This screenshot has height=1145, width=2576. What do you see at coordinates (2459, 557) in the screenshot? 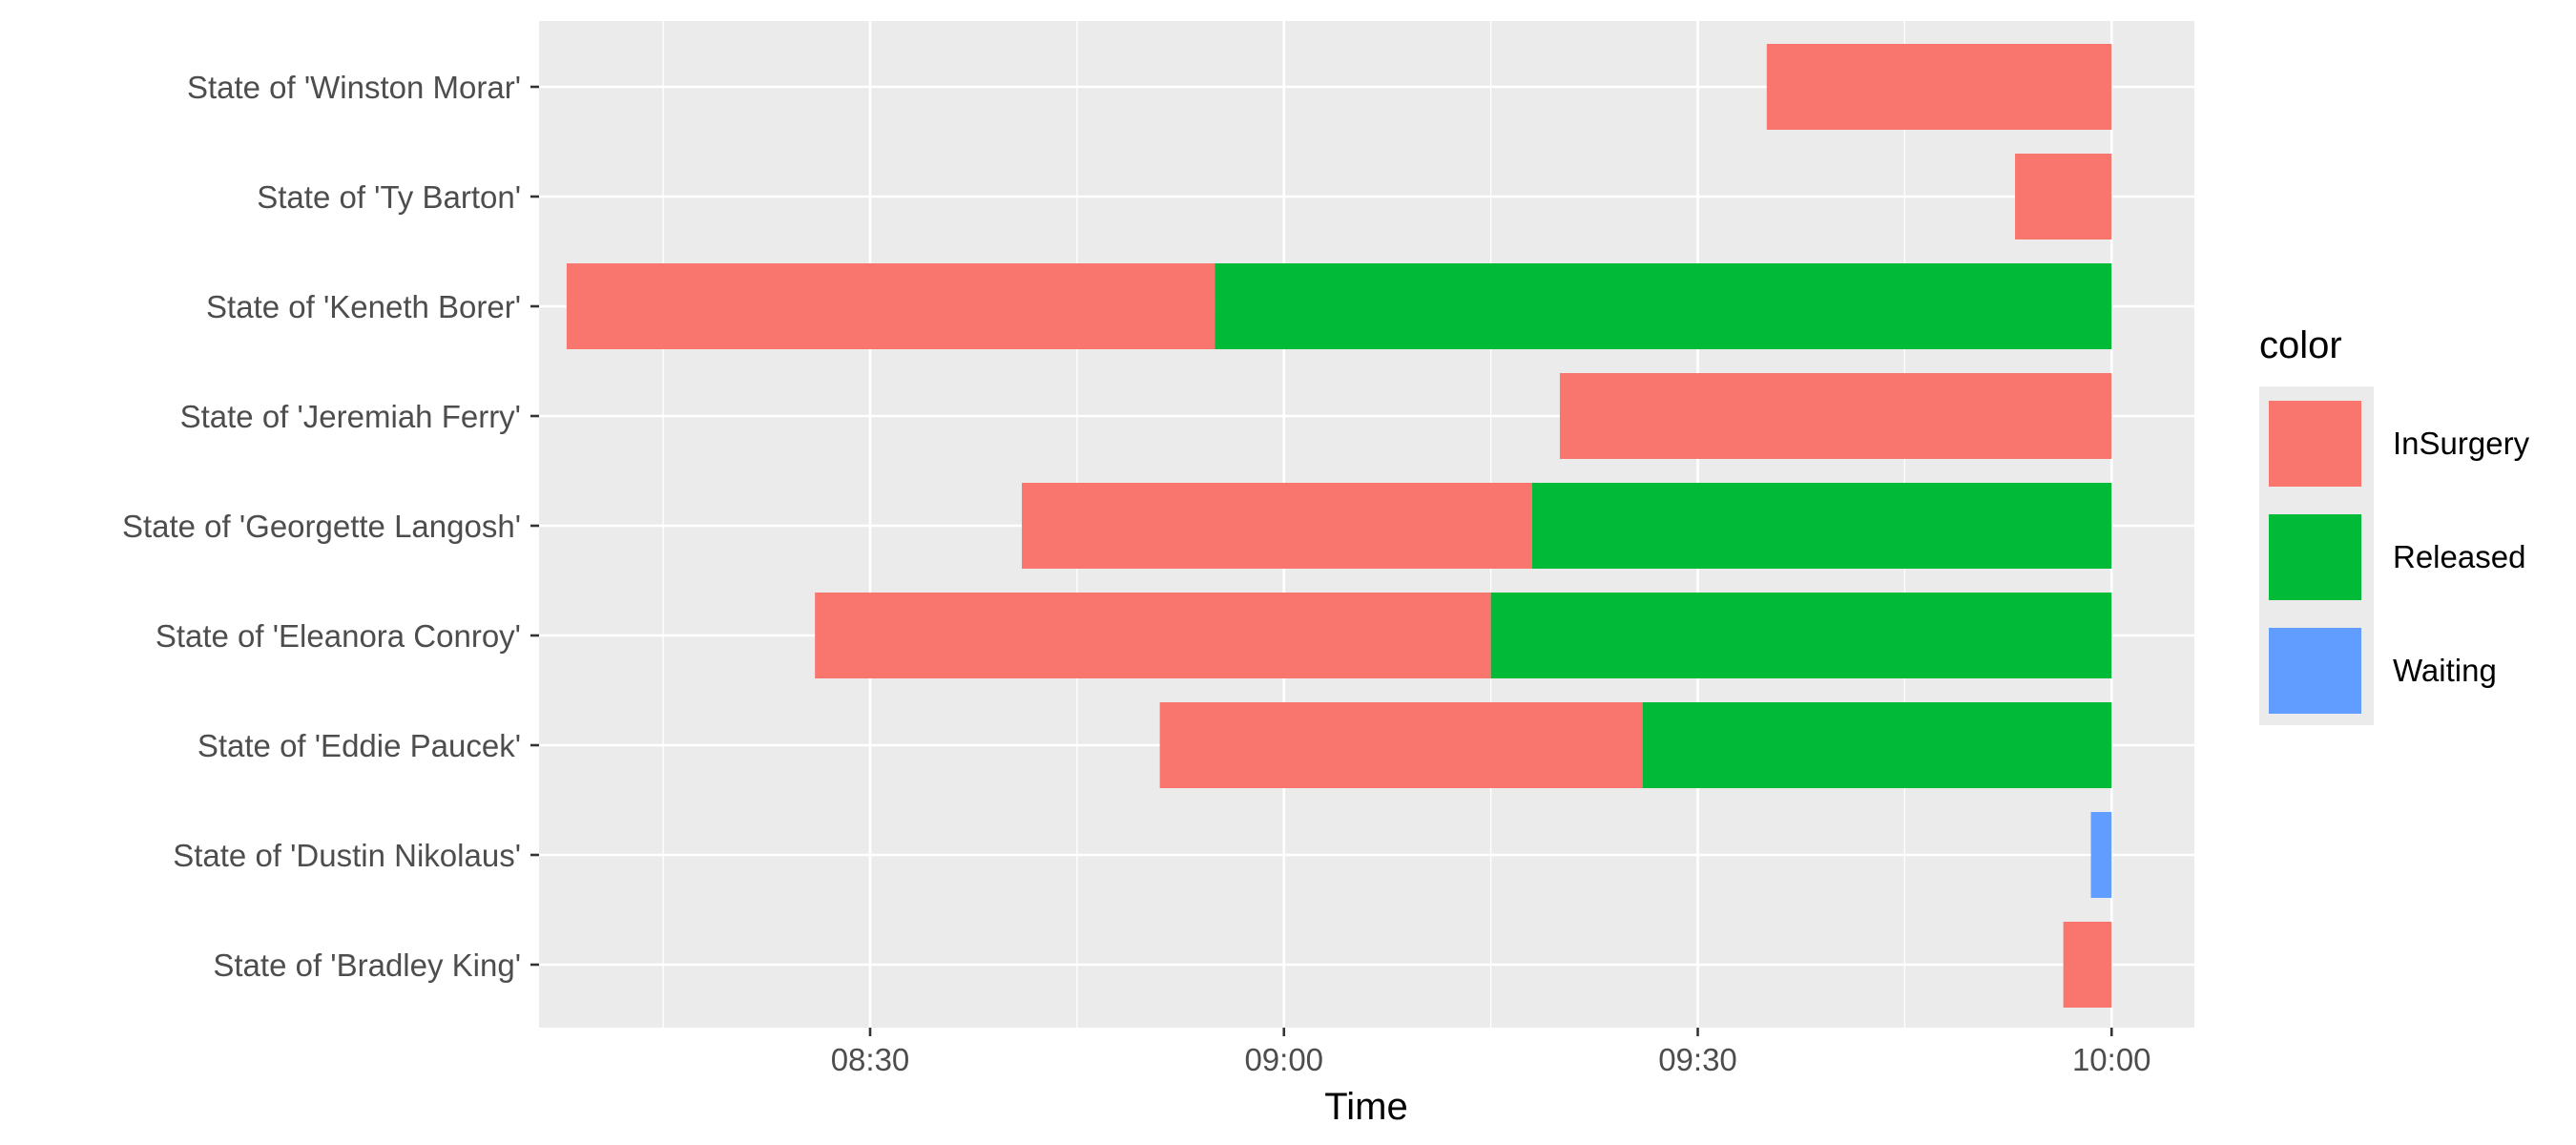
I see `legend-label-released: Released` at bounding box center [2459, 557].